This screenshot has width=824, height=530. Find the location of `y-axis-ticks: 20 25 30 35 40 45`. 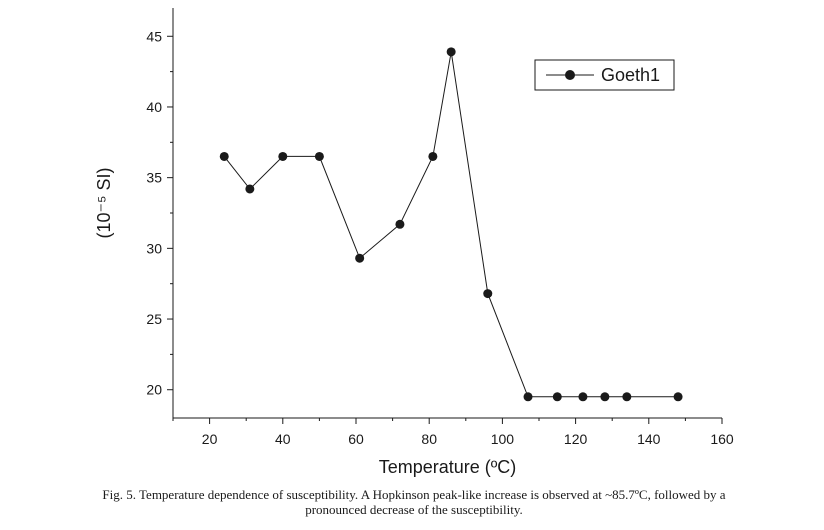

y-axis-ticks: 20 25 30 35 40 45 is located at coordinates (159, 213).